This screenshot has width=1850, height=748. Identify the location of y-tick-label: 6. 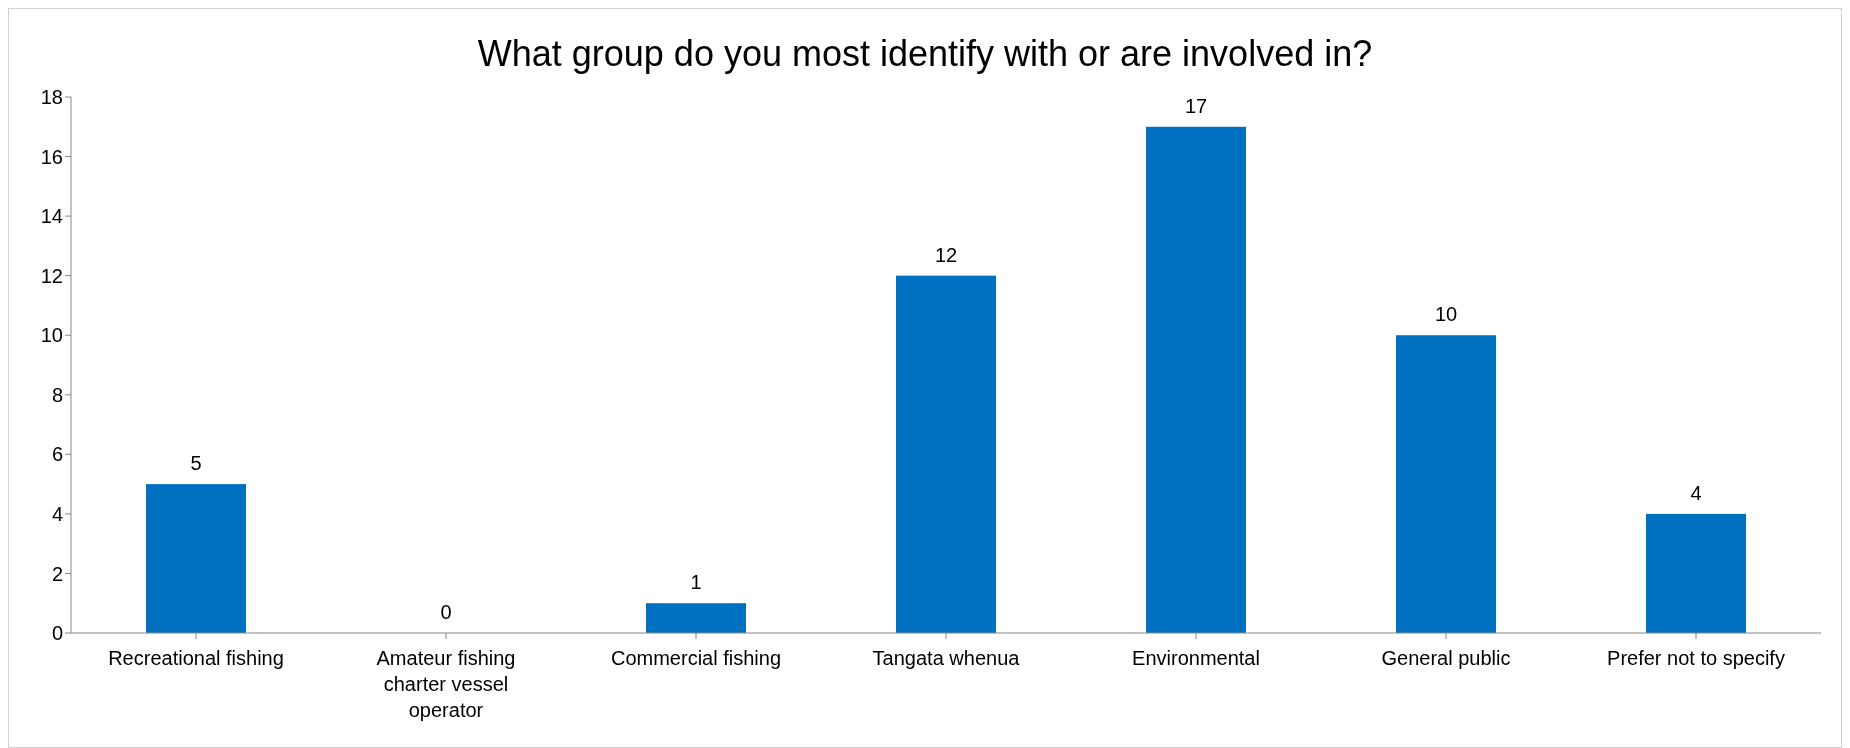
(57, 454).